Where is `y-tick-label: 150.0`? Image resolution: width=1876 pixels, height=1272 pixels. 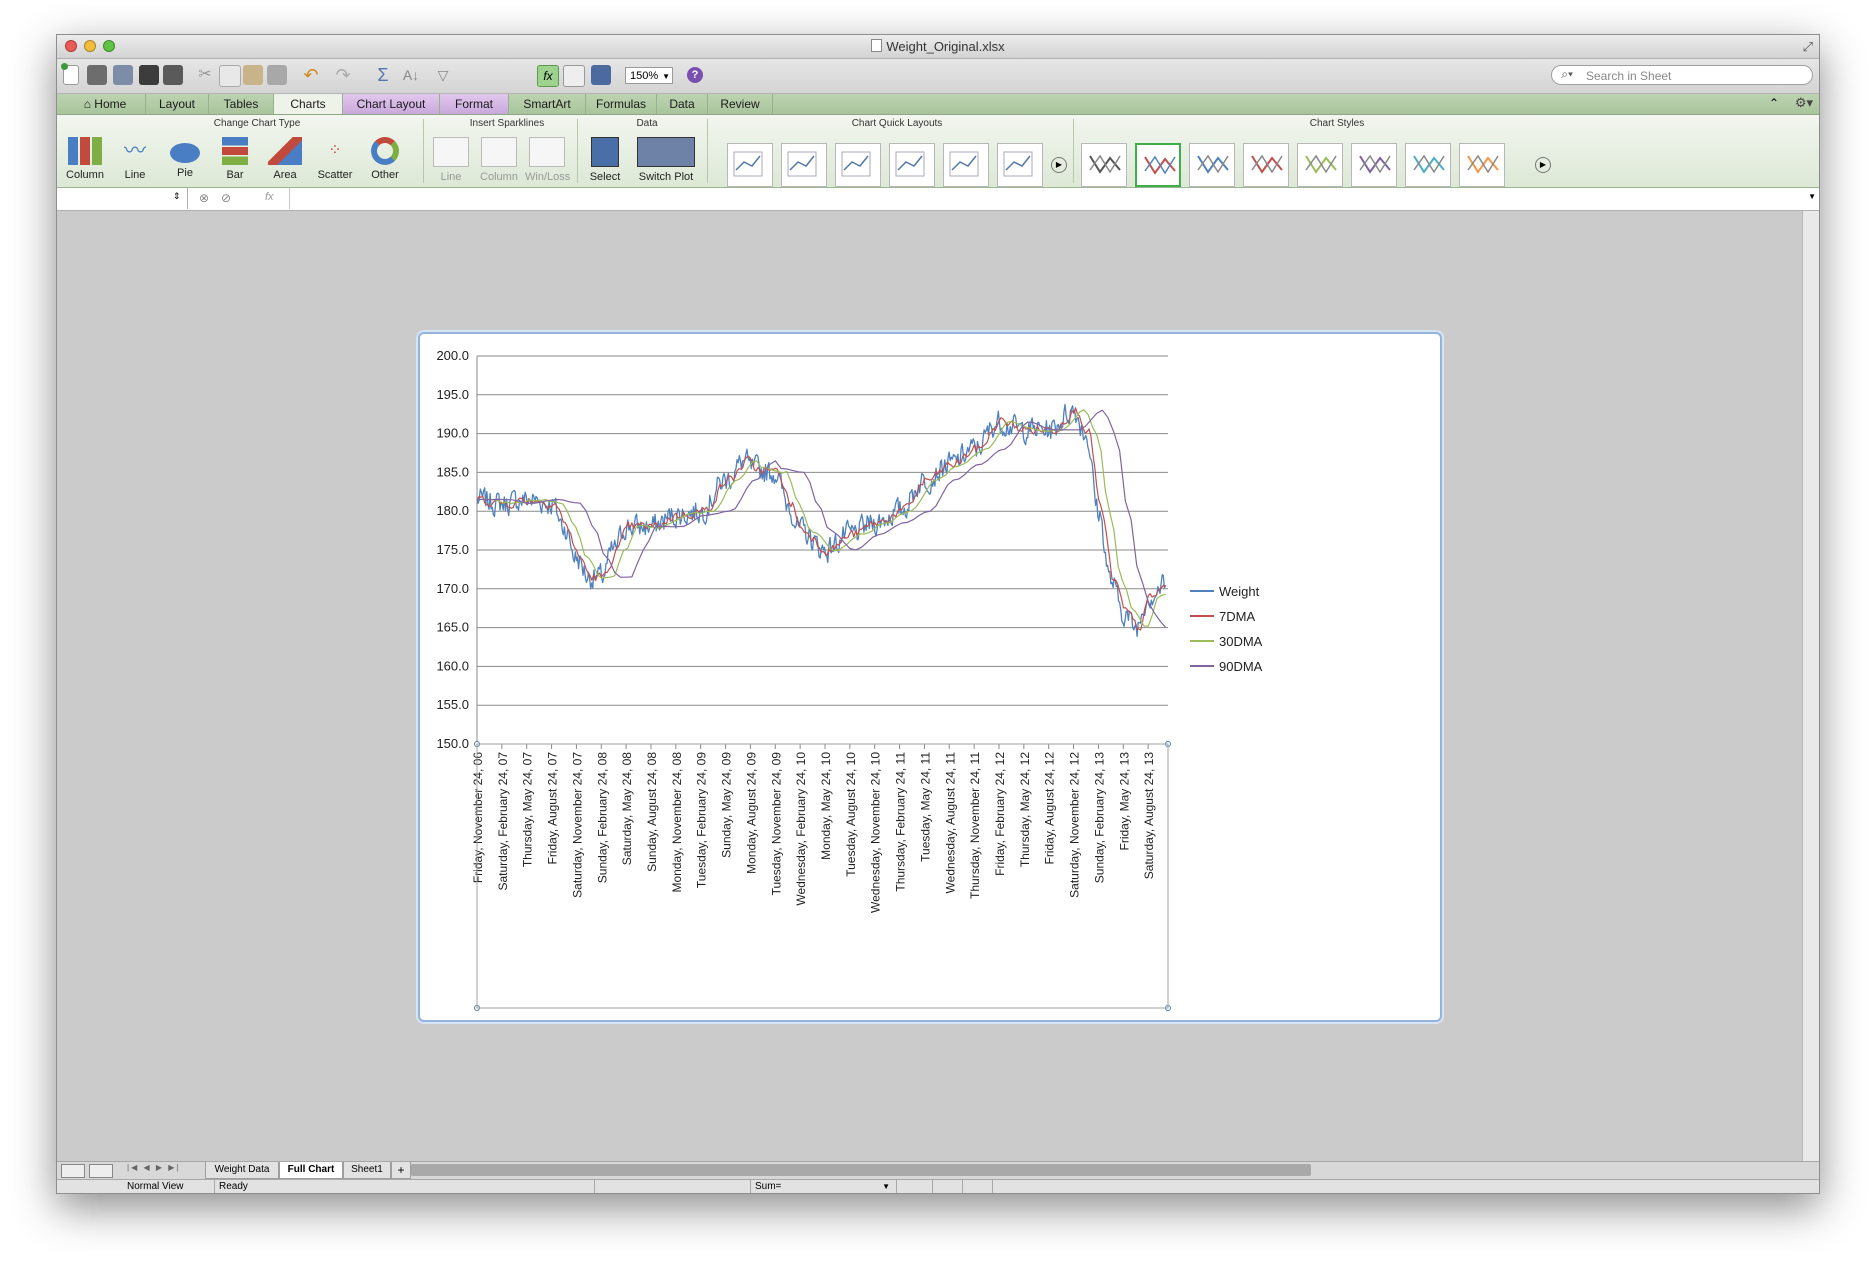 y-tick-label: 150.0 is located at coordinates (452, 743).